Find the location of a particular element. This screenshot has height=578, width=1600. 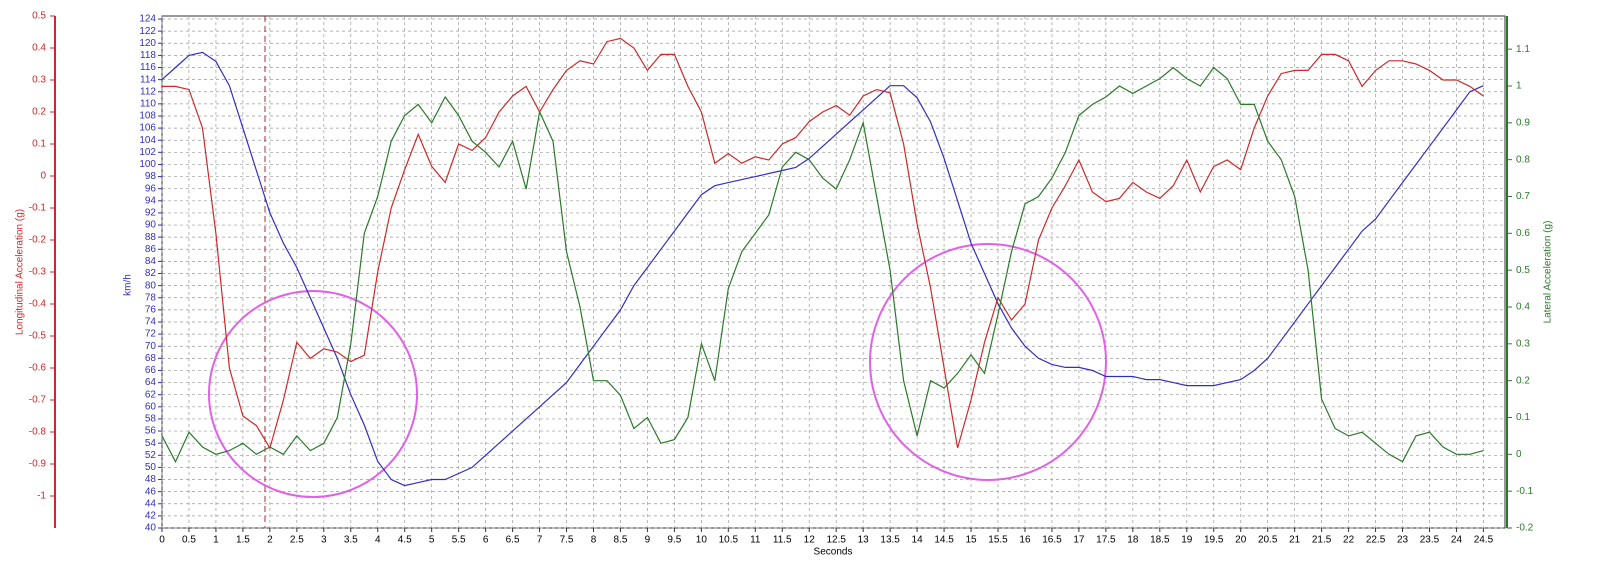

x-tick-label: 5 is located at coordinates (432, 540).